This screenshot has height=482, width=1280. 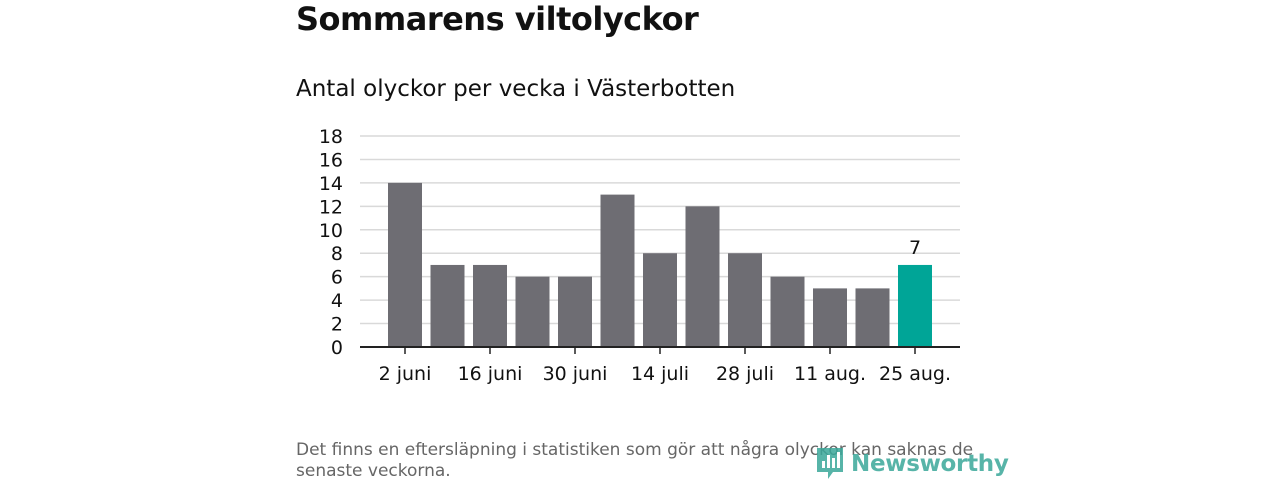 I want to click on y-tick-label: 4, so click(x=337, y=301).